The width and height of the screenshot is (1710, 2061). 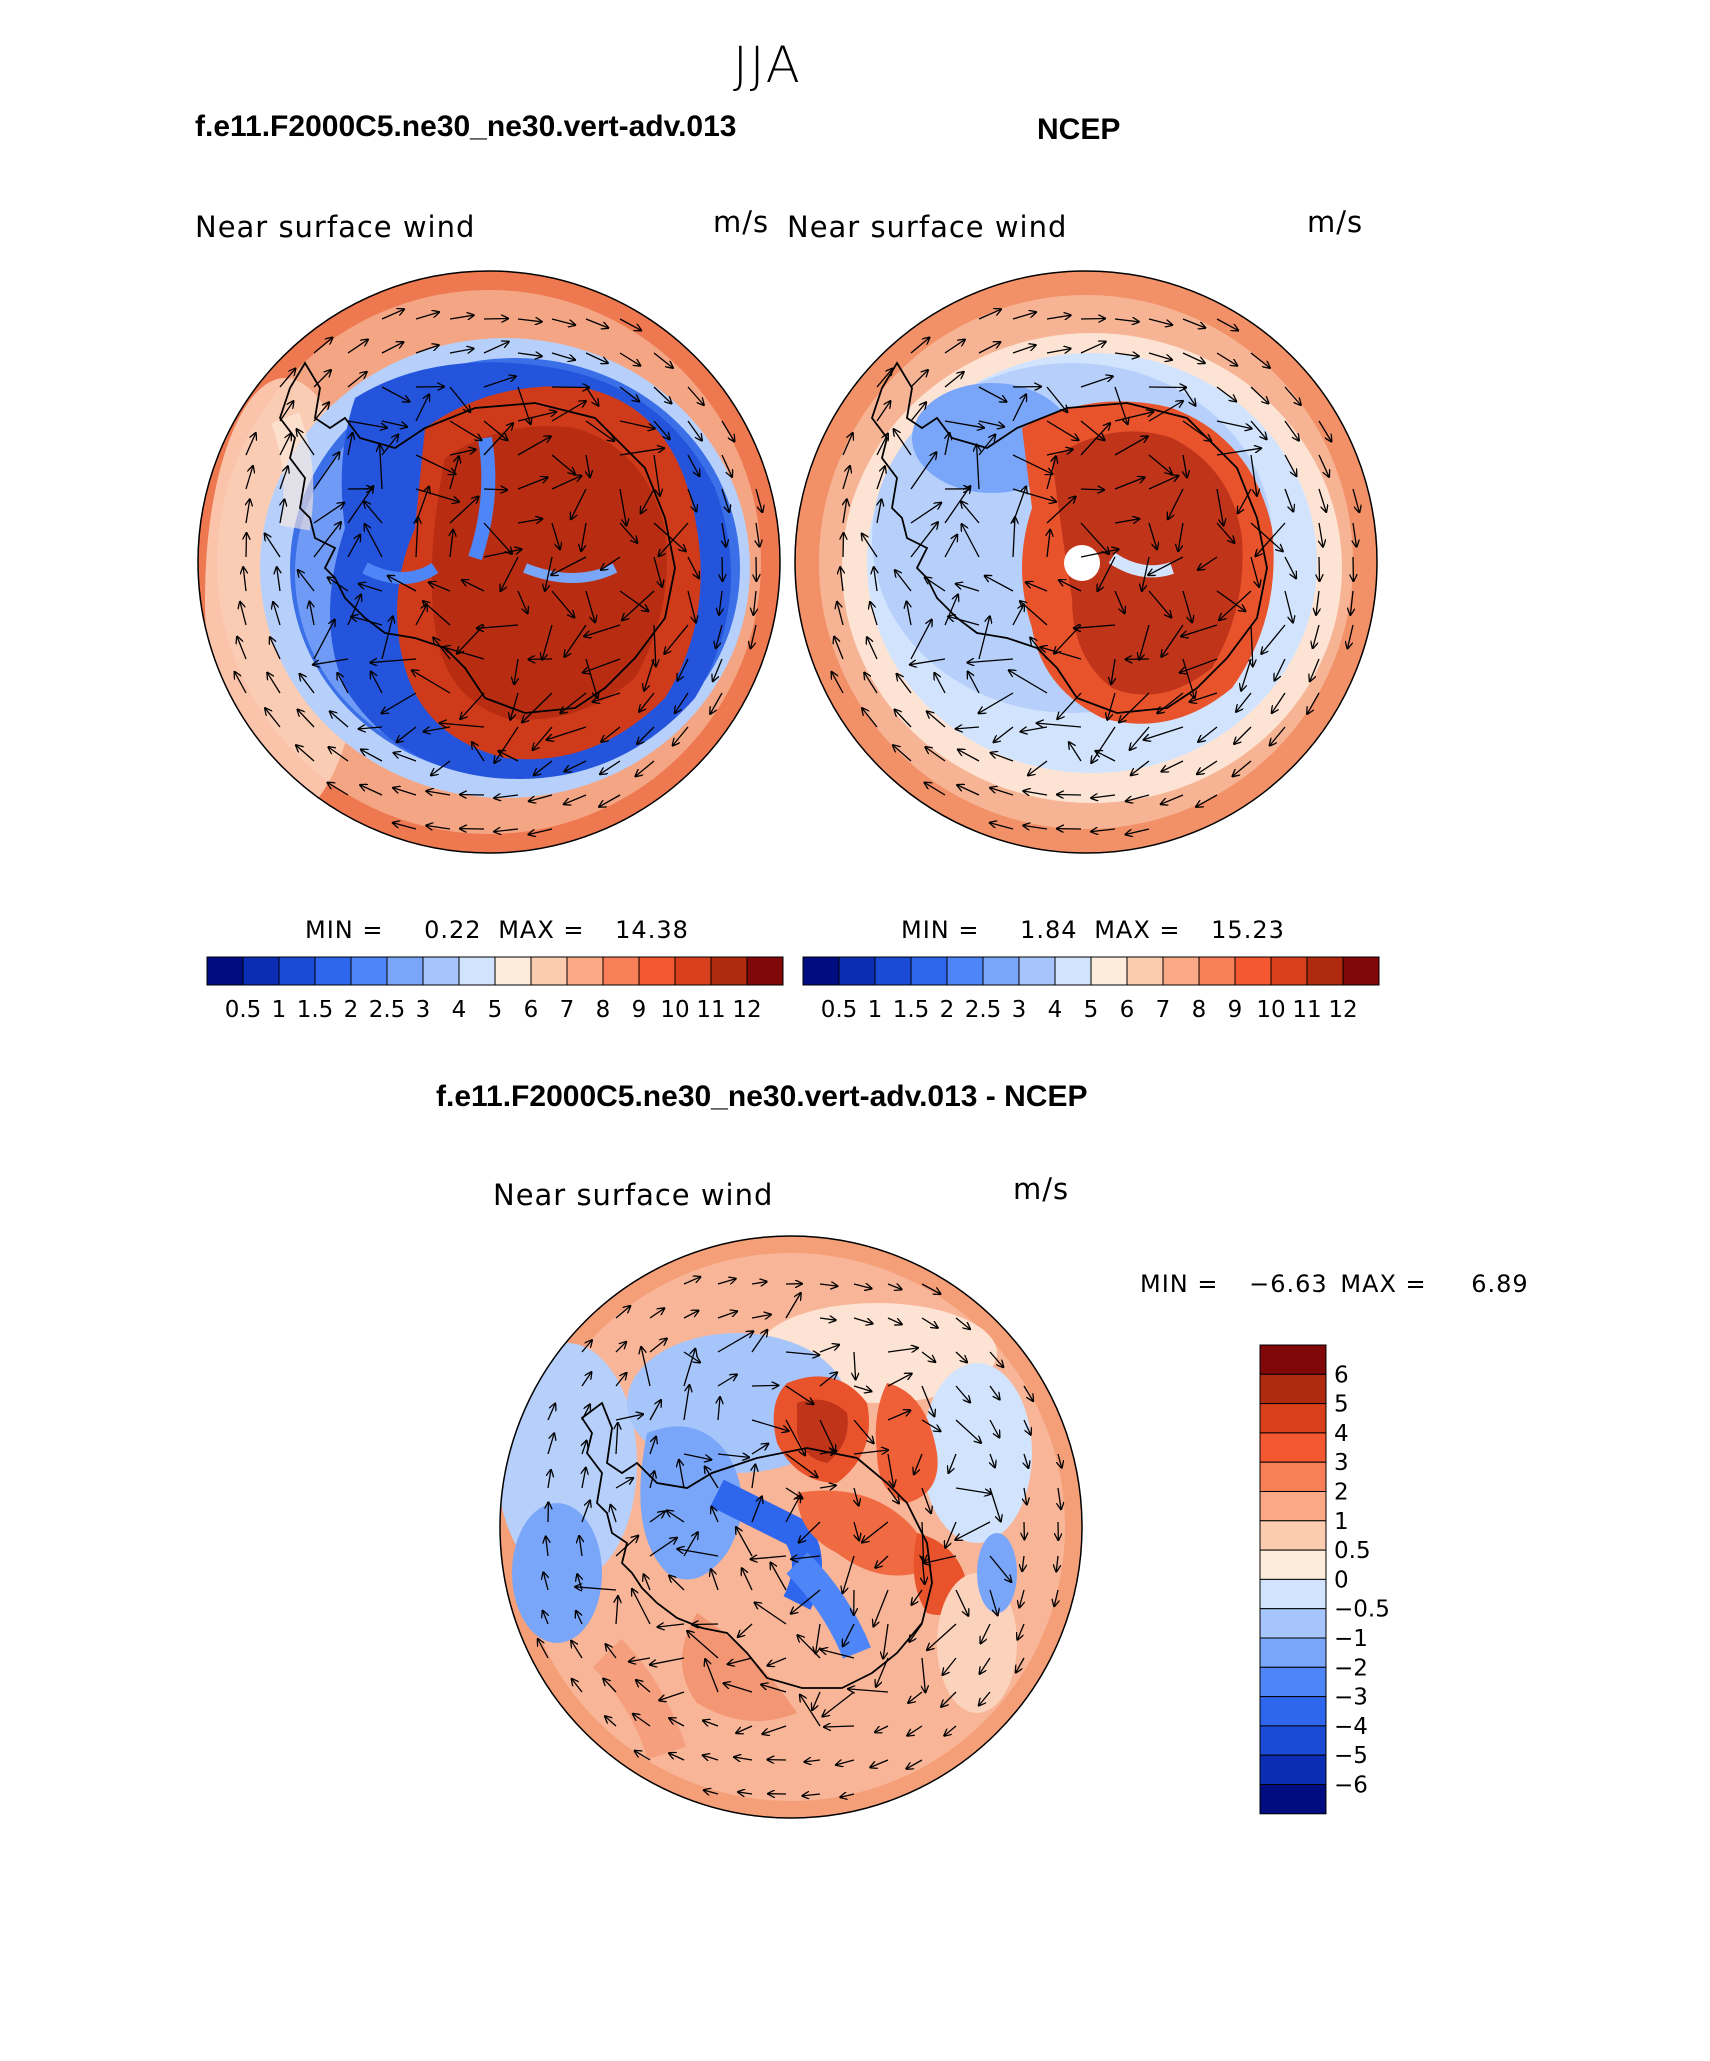 What do you see at coordinates (1179, 1284) in the screenshot?
I see `panel-3-min-label: MIN =` at bounding box center [1179, 1284].